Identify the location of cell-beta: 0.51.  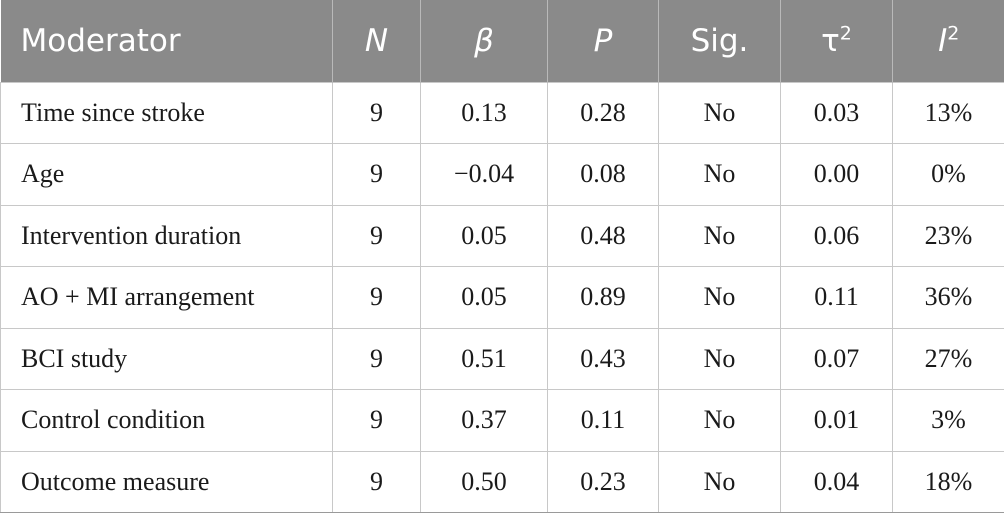
(484, 358).